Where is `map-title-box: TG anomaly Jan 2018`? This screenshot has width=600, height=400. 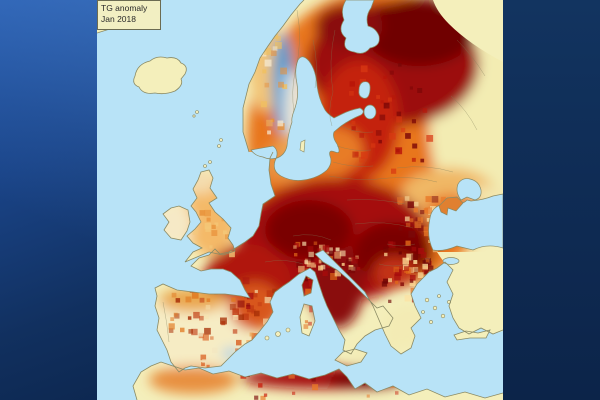 map-title-box: TG anomaly Jan 2018 is located at coordinates (129, 15).